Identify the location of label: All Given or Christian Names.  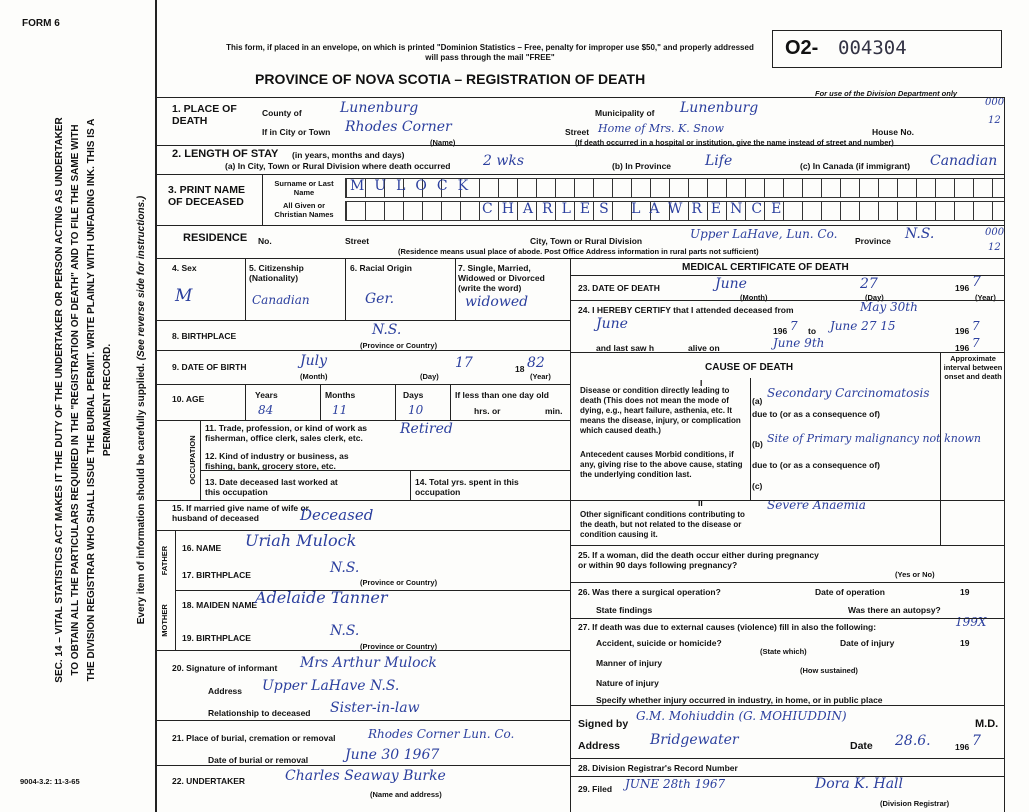
(304, 210).